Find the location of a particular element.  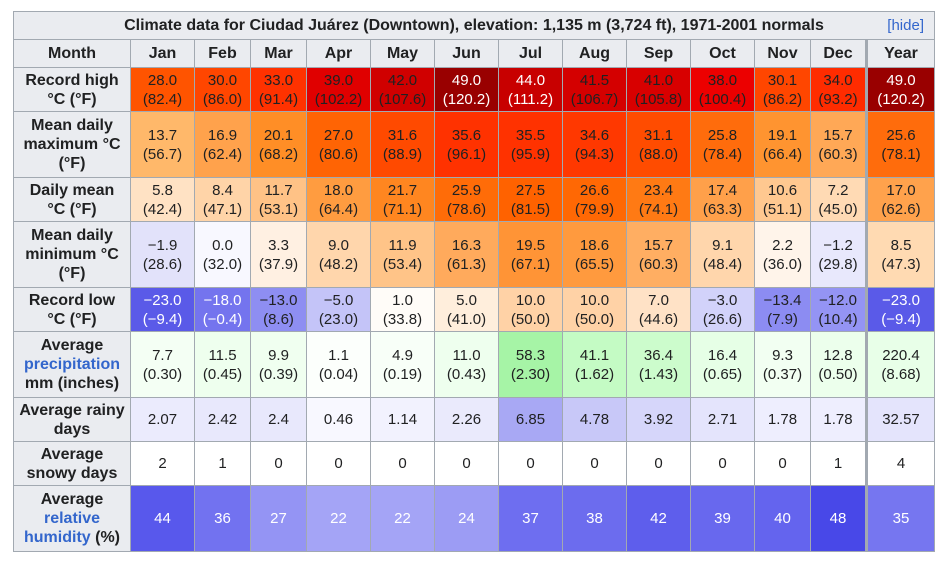

row-header-line: Daily mean is located at coordinates (72, 190).